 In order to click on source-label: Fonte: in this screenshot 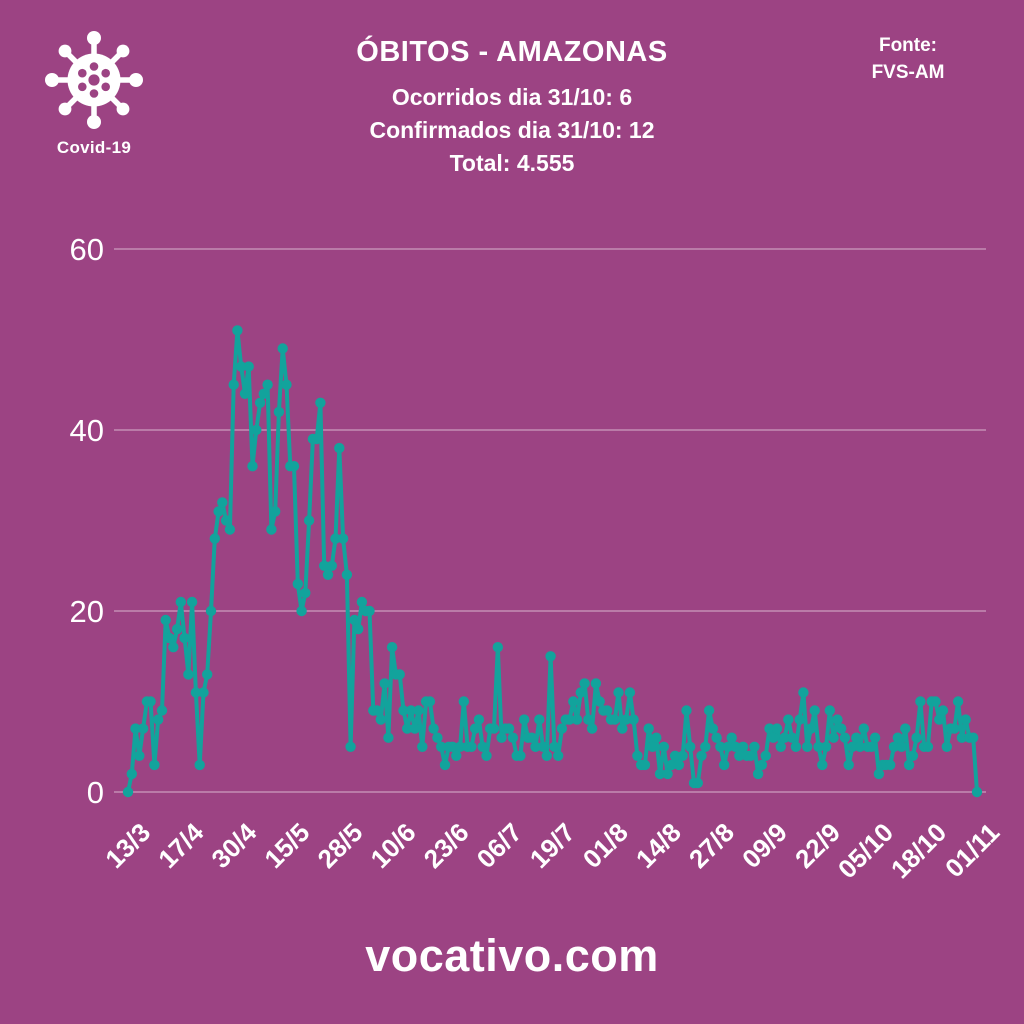, I will do `click(908, 45)`.